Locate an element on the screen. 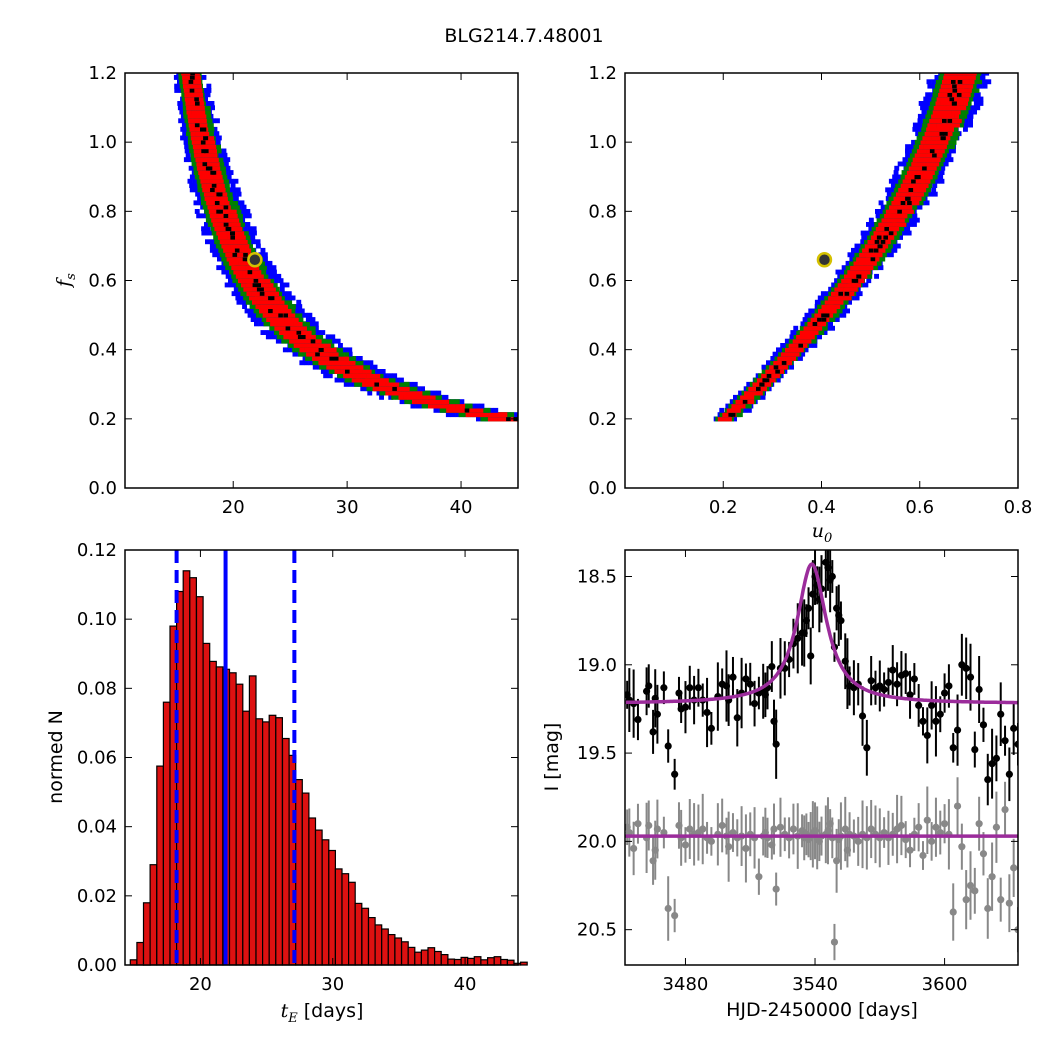 The width and height of the screenshot is (1050, 1050). bl-ylabel: normed N is located at coordinates (56, 757).